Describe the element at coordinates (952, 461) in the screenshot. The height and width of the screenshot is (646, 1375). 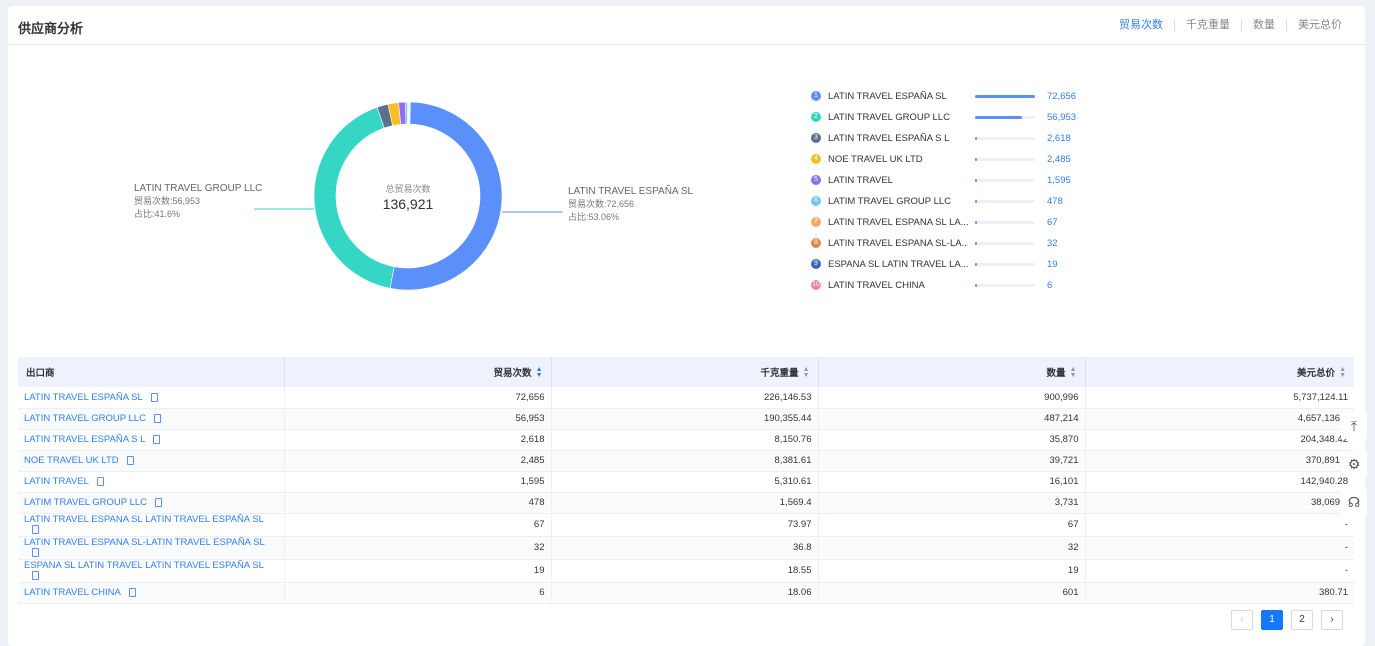
I see `quantity-cell: 39,721` at that location.